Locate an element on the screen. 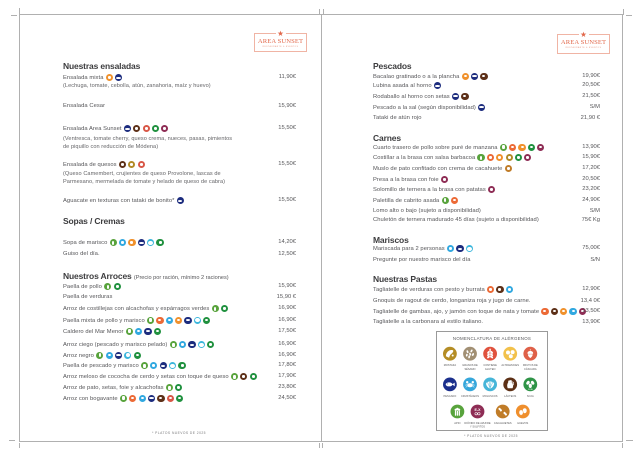 This screenshot has width=640, height=457. svg-text: CACAHUETES is located at coordinates (503, 423).